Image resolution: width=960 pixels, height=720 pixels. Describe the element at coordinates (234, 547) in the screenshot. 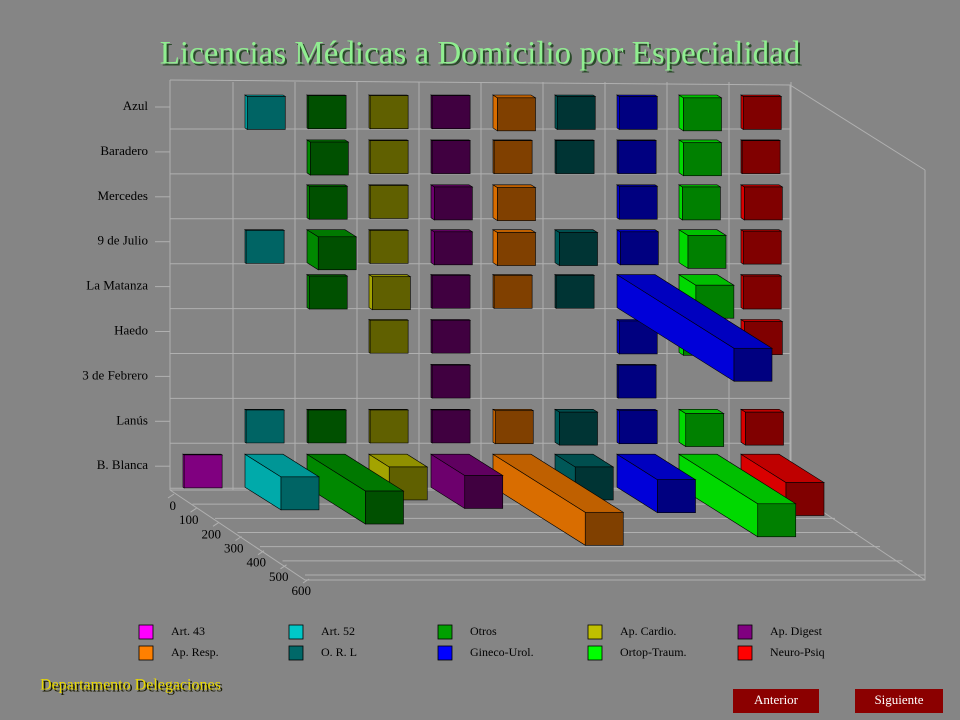

I see `depth-tick-label: 300` at that location.